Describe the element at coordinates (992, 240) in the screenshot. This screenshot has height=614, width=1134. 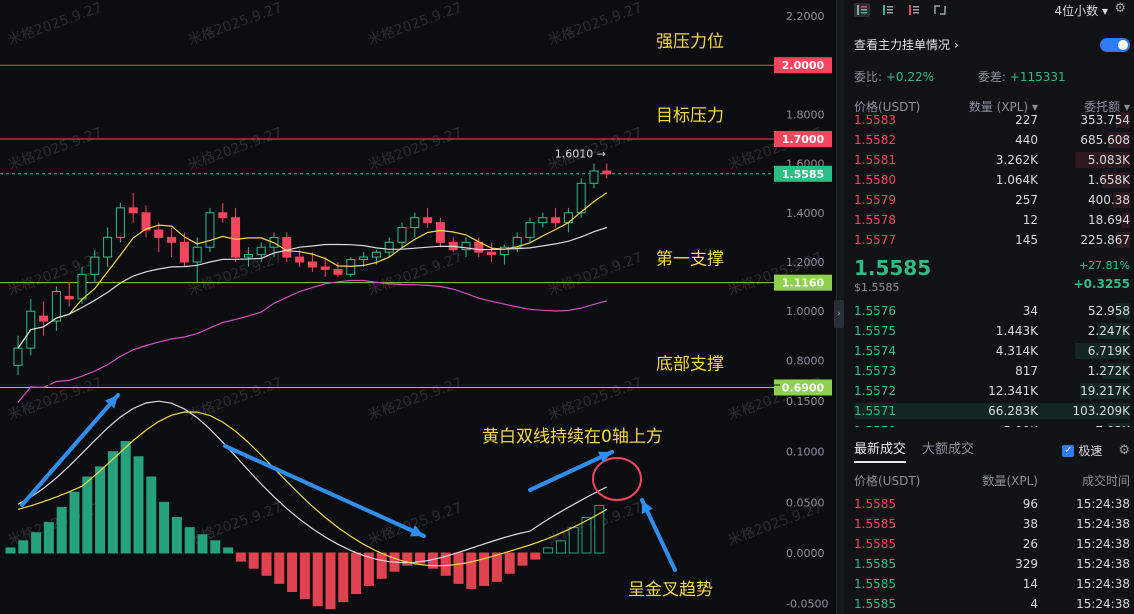
I see `ask-row: 1.5577 145 225.867` at that location.